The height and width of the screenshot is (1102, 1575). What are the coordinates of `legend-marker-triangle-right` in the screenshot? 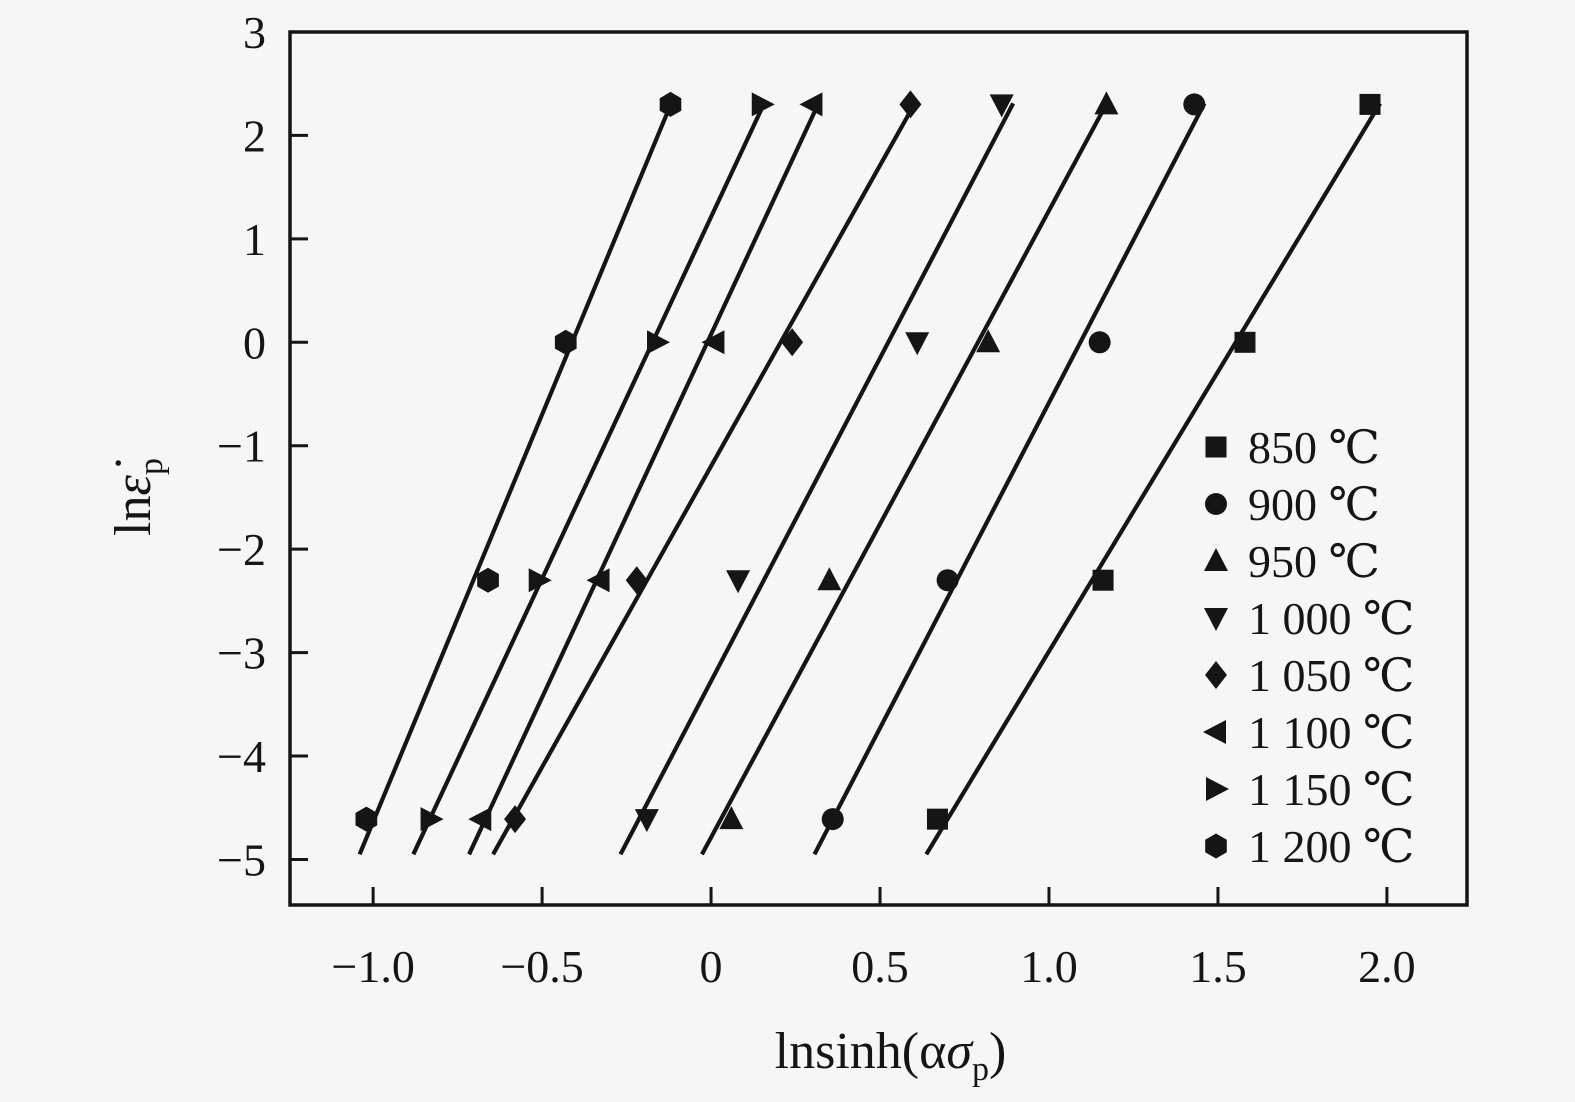 It's located at (1217, 789).